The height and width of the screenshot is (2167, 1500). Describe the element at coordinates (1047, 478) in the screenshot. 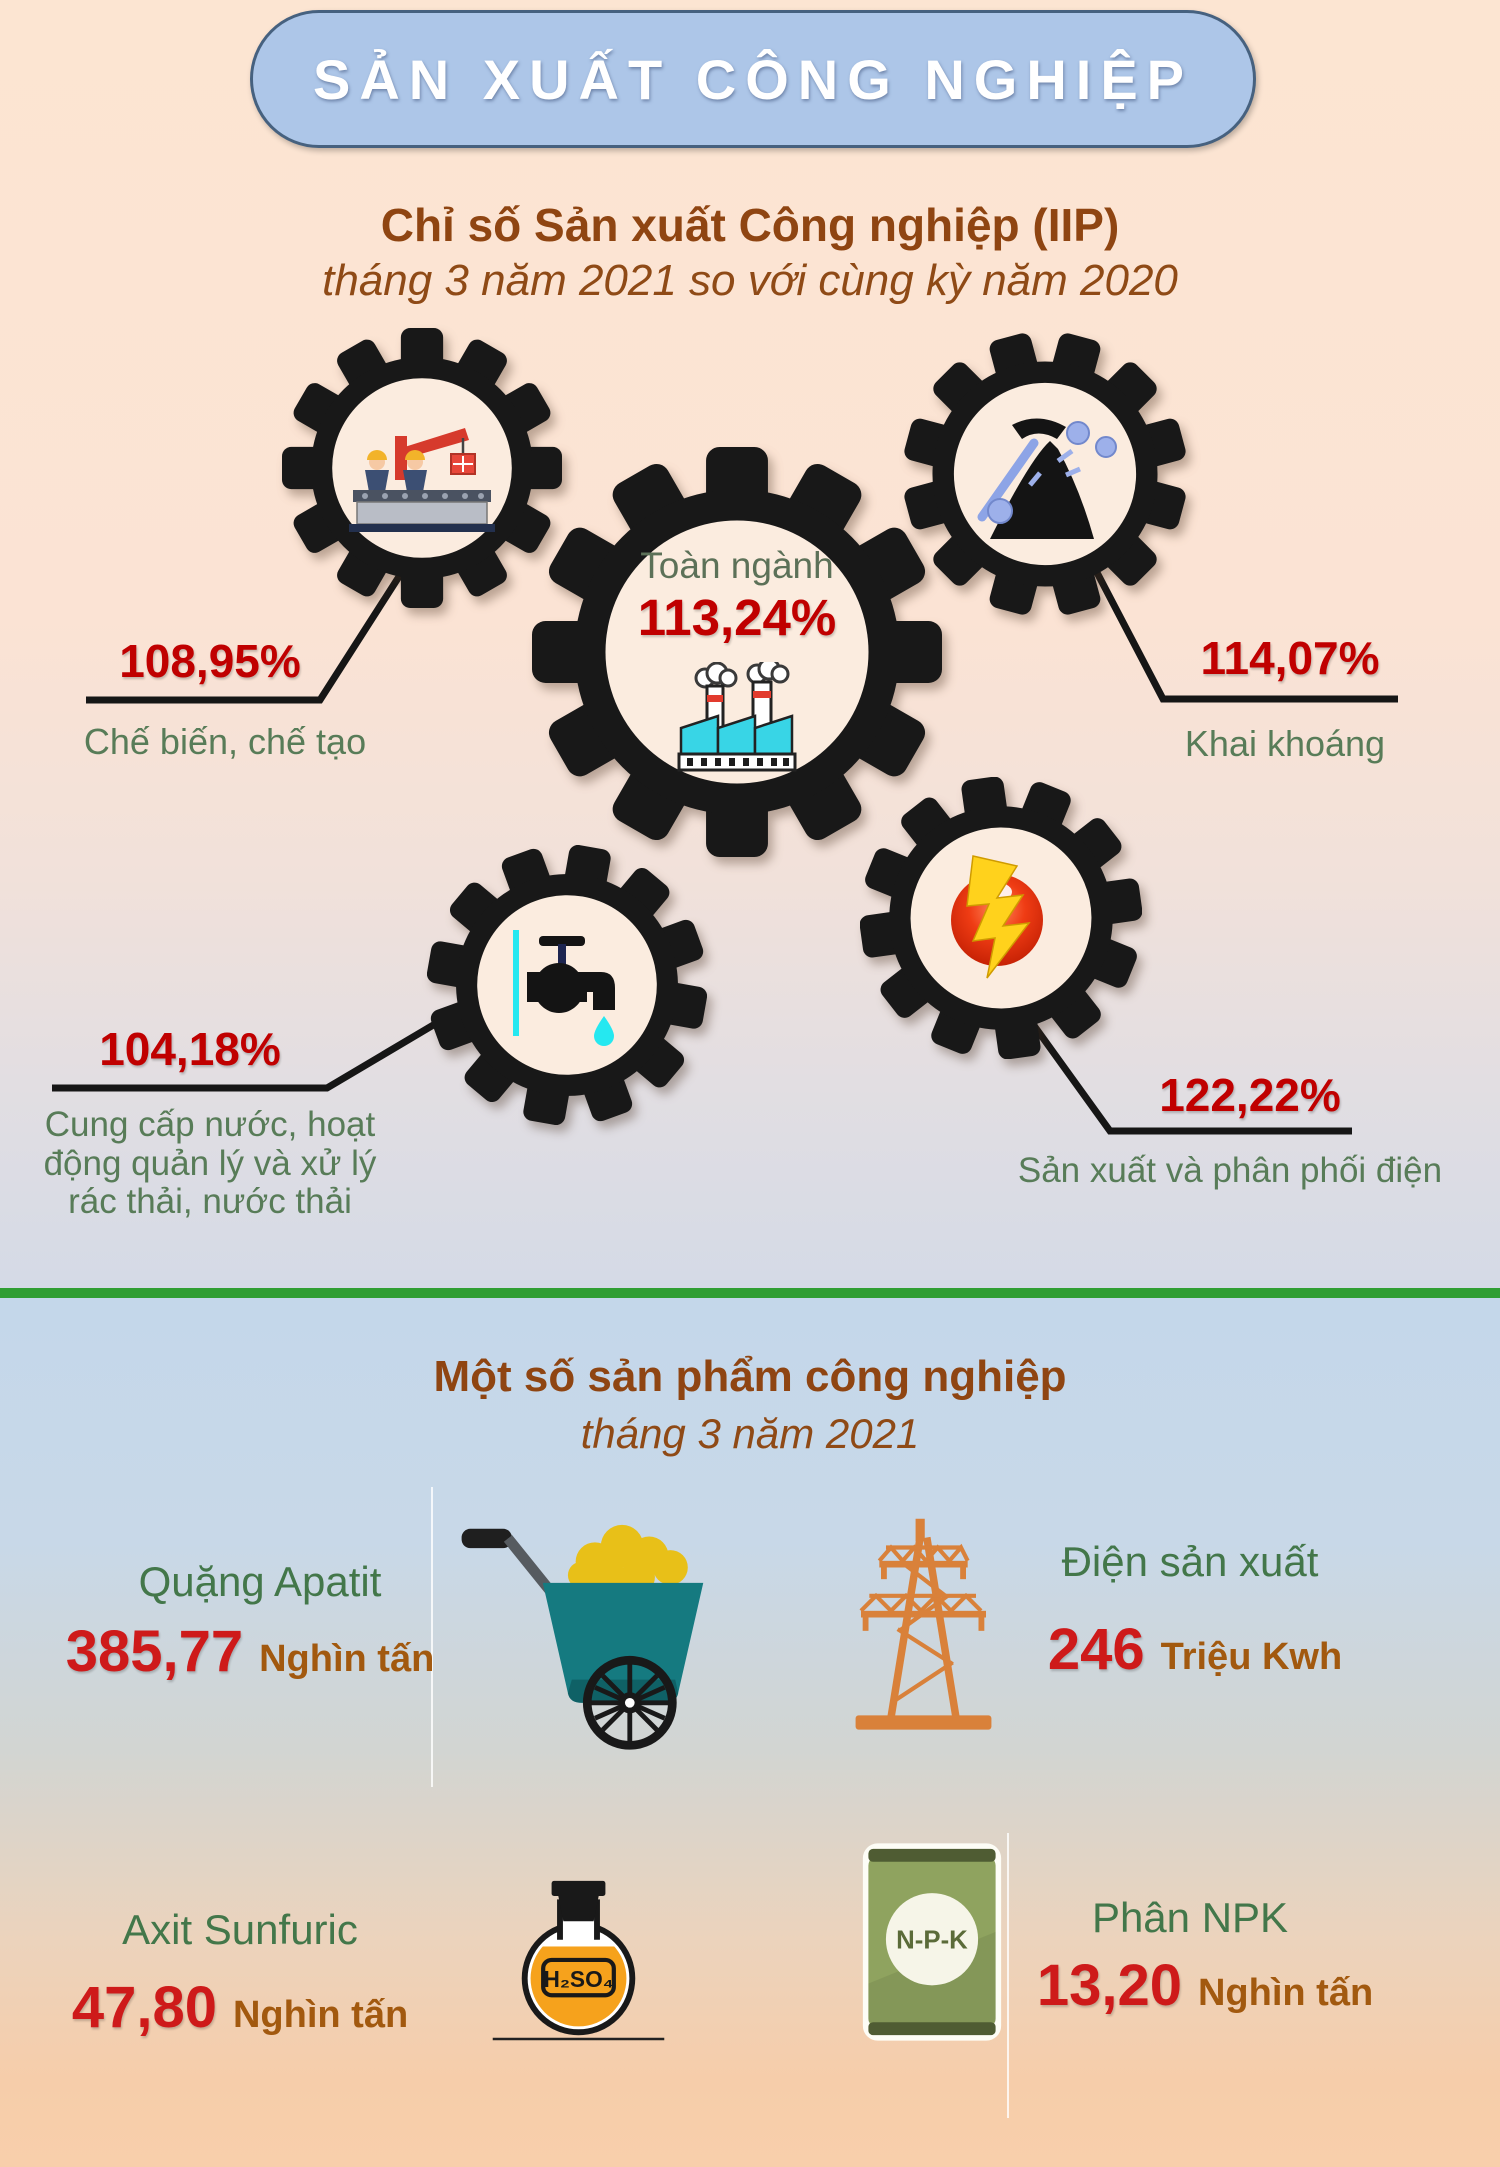

I see `mining-pickaxe-icon` at that location.